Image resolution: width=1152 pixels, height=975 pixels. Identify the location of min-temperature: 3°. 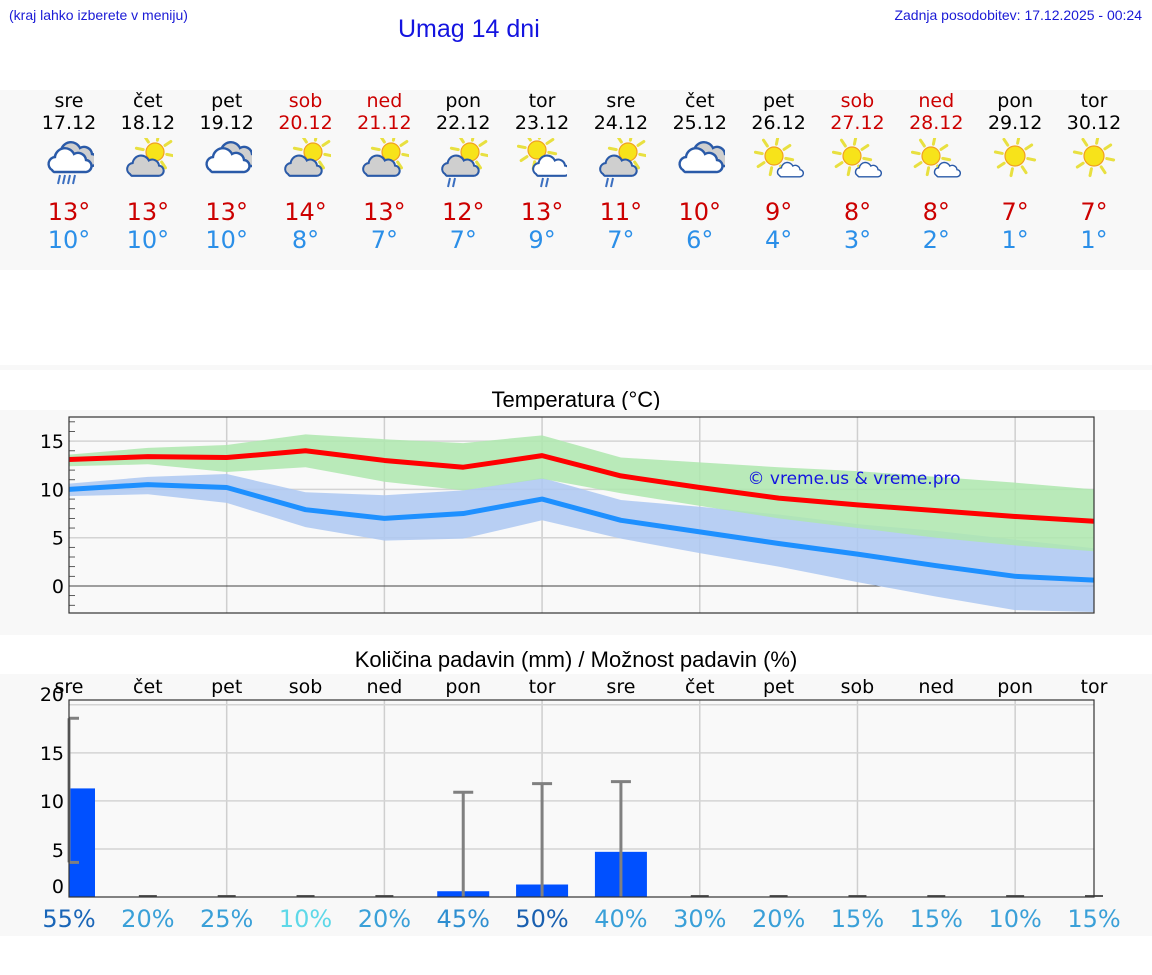
(857, 240).